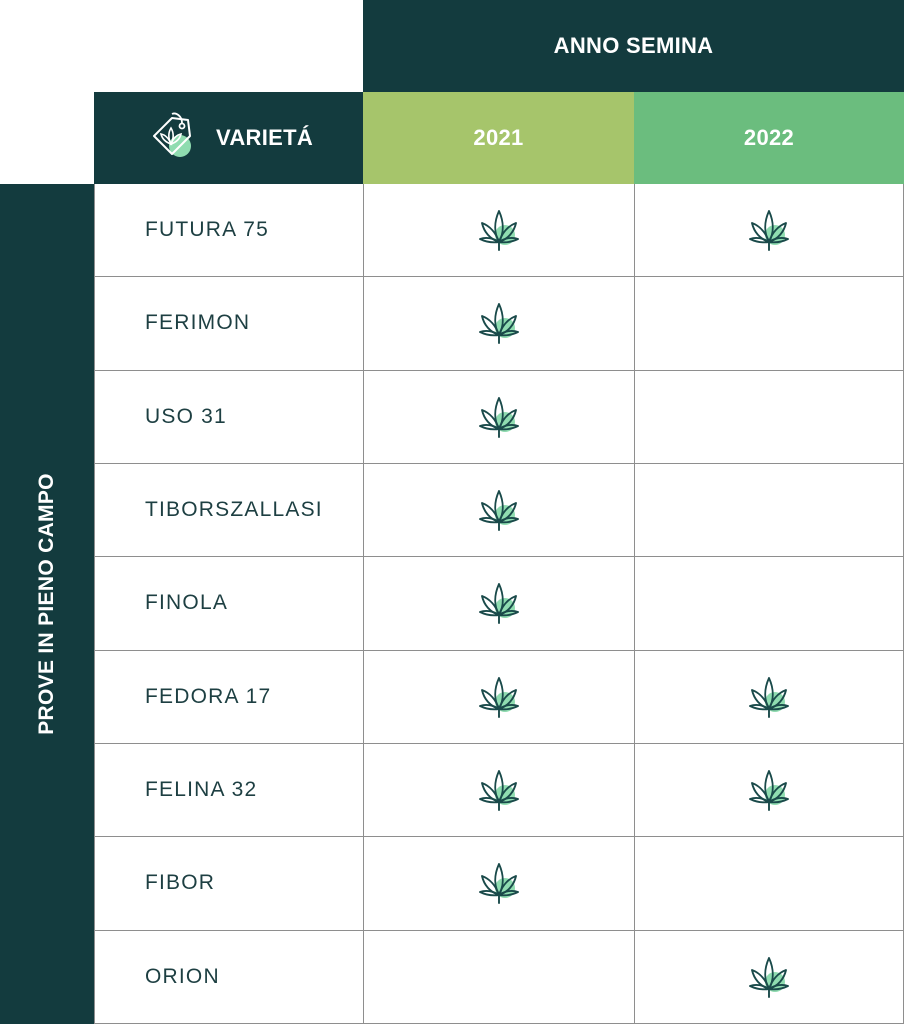  What do you see at coordinates (198, 323) in the screenshot?
I see `variety-name: FERIMON` at bounding box center [198, 323].